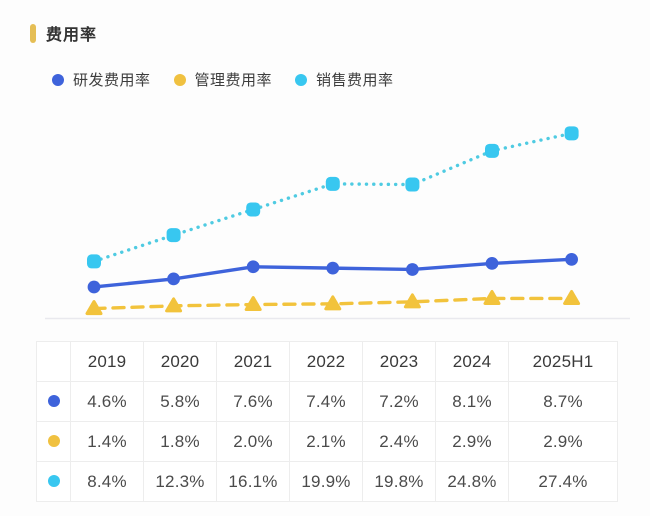 Image resolution: width=650 pixels, height=516 pixels. I want to click on table-header-row: 2019 2020 2021 2022 2023 2024 2025H1, so click(327, 361).